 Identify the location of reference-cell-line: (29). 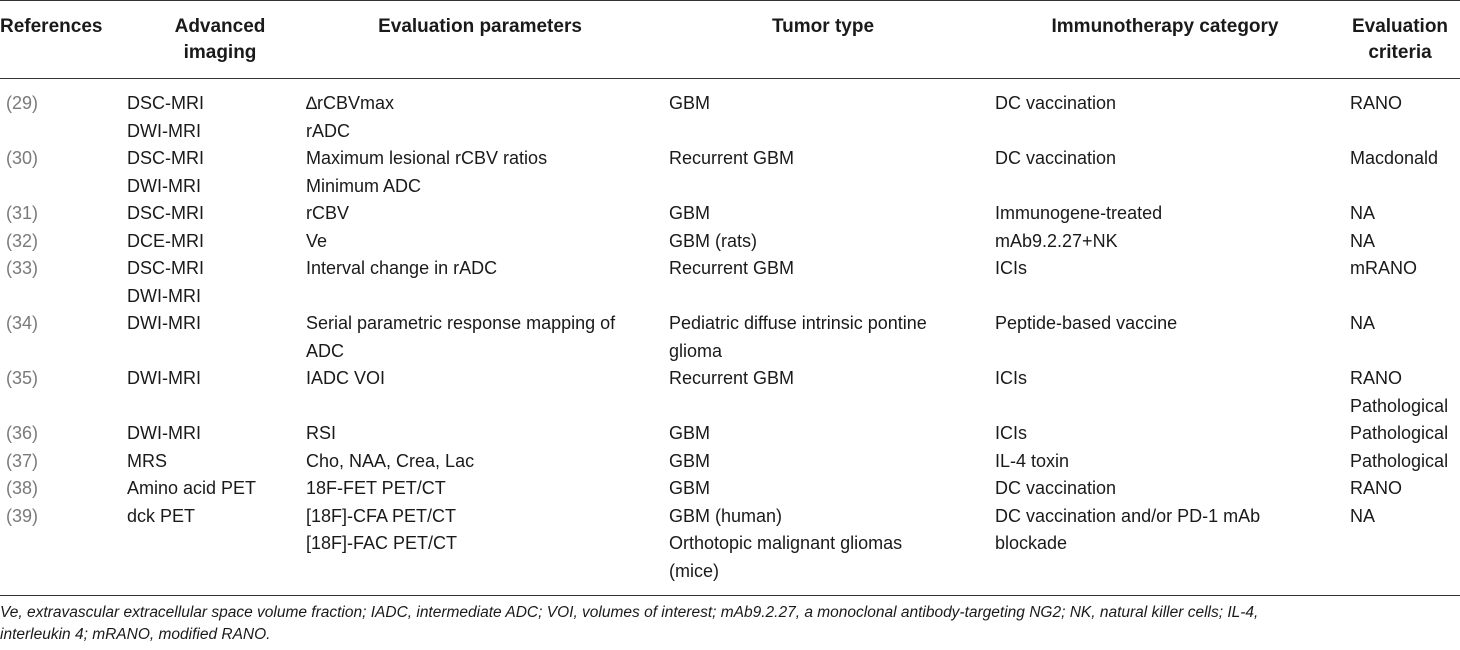
(22, 103).